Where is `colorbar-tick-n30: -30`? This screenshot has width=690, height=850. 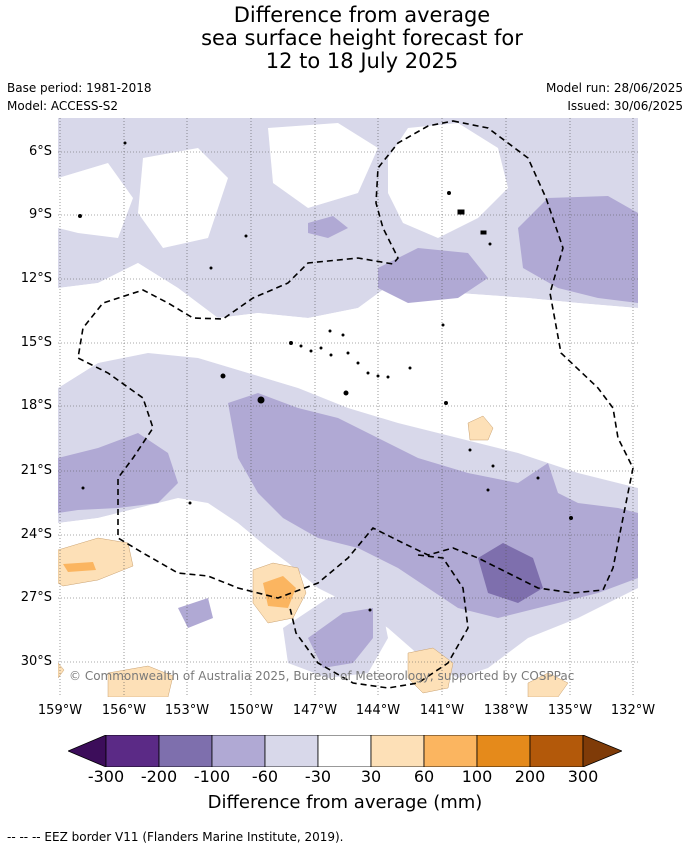
colorbar-tick-n30: -30 is located at coordinates (318, 776).